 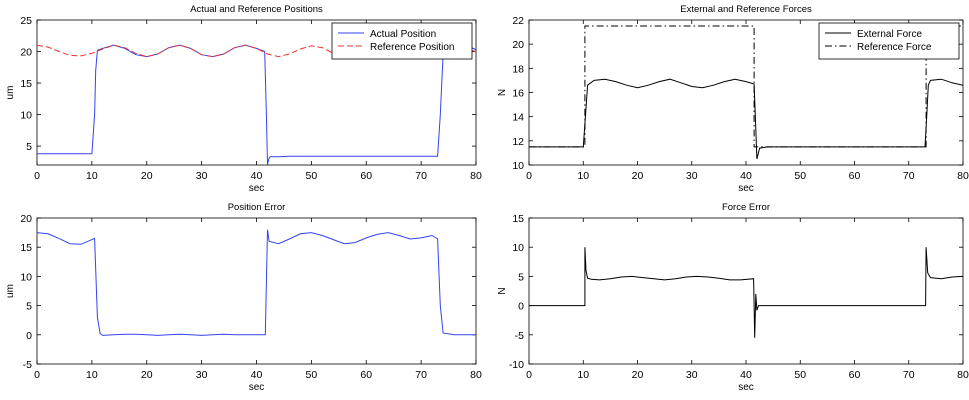 What do you see at coordinates (257, 207) in the screenshot?
I see `chart-title: Position Error` at bounding box center [257, 207].